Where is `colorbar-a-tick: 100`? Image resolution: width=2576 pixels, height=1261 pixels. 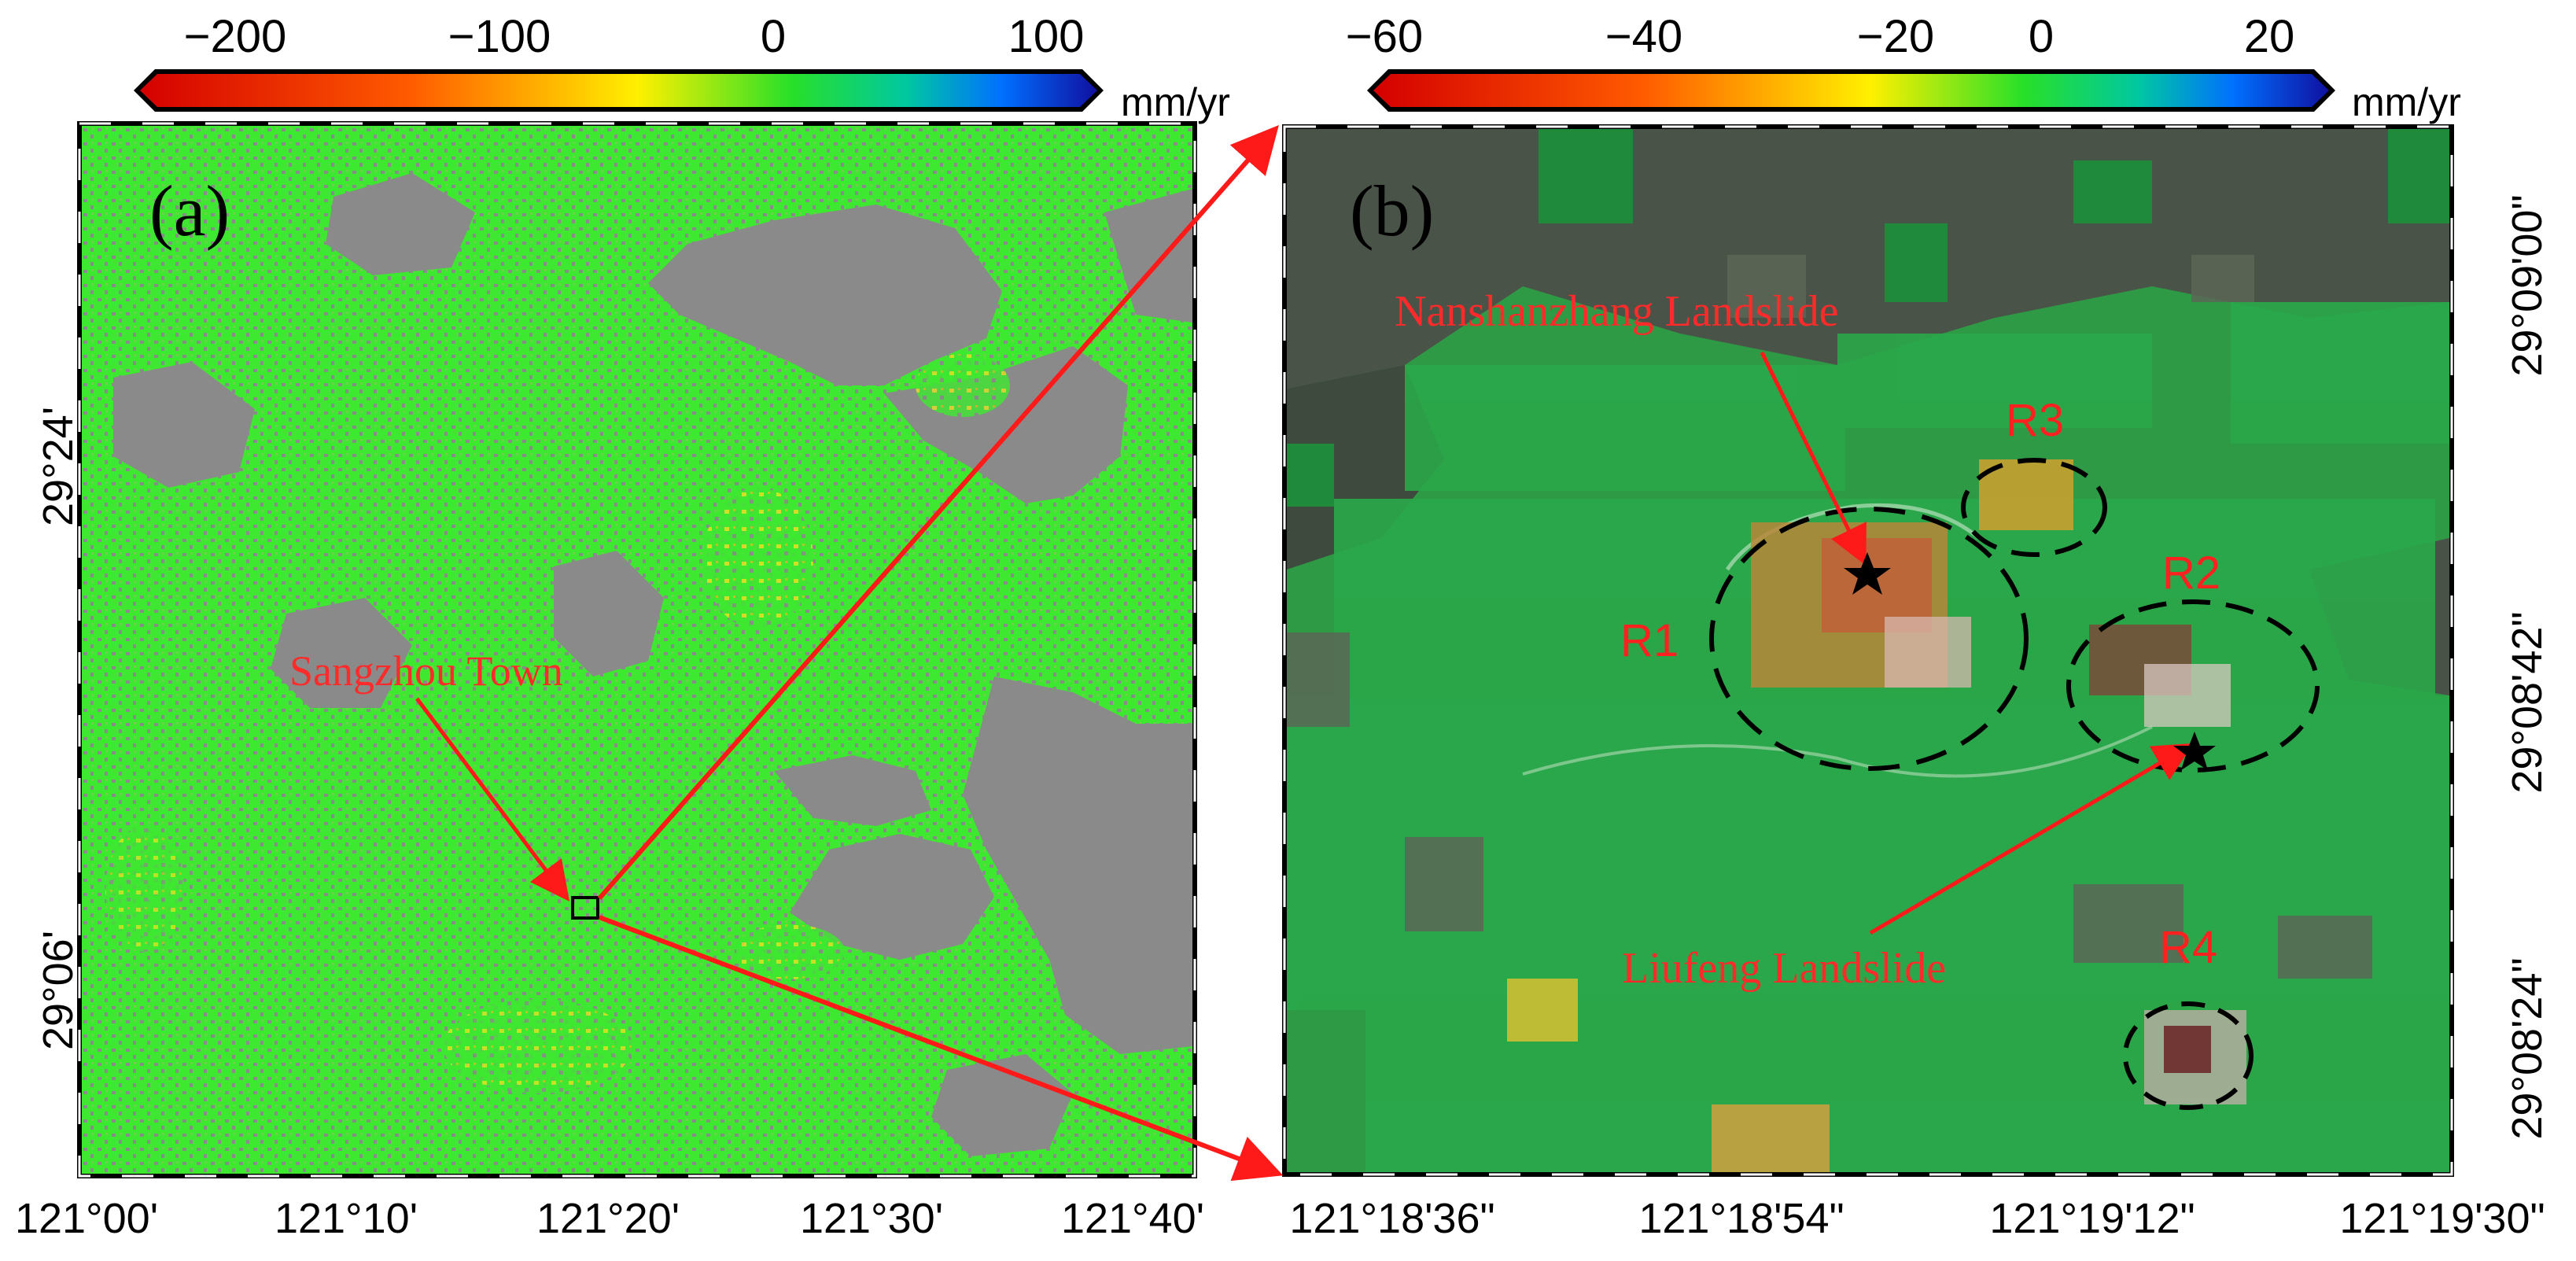 colorbar-a-tick: 100 is located at coordinates (1046, 36).